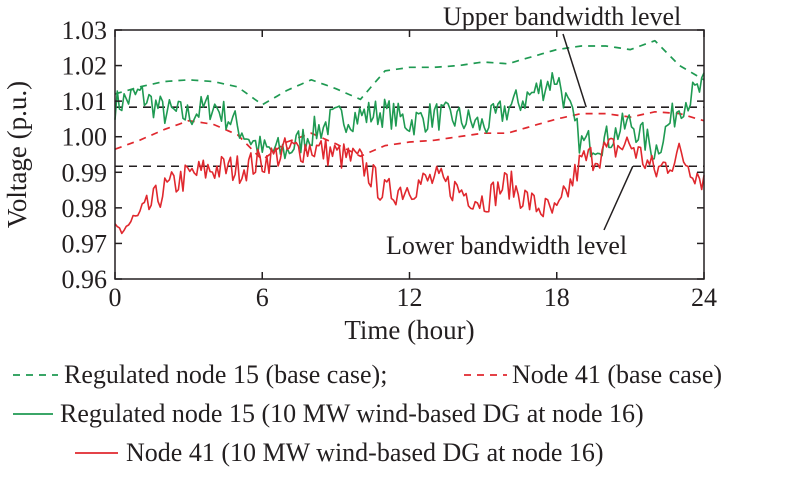  I want to click on x-tick-label: 18, so click(557, 297).